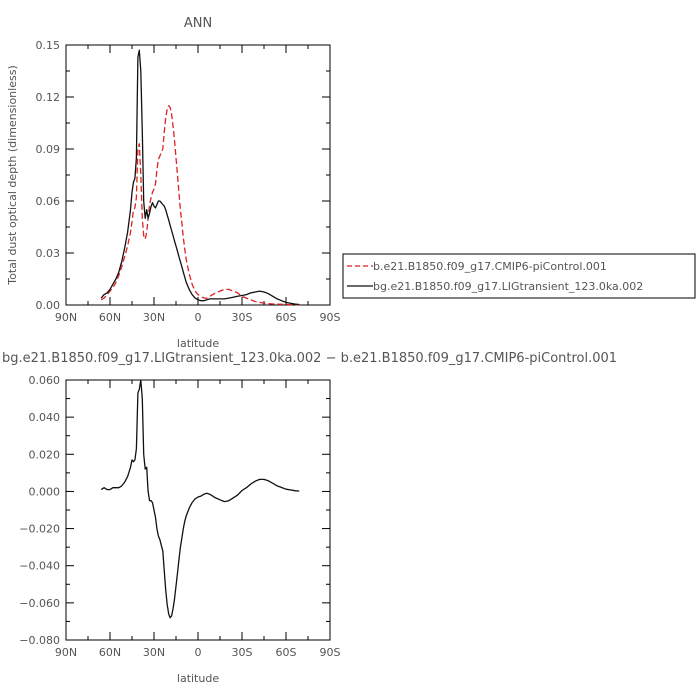 The width and height of the screenshot is (700, 700). What do you see at coordinates (45, 417) in the screenshot?
I see `y-tick-label: 0.040` at bounding box center [45, 417].